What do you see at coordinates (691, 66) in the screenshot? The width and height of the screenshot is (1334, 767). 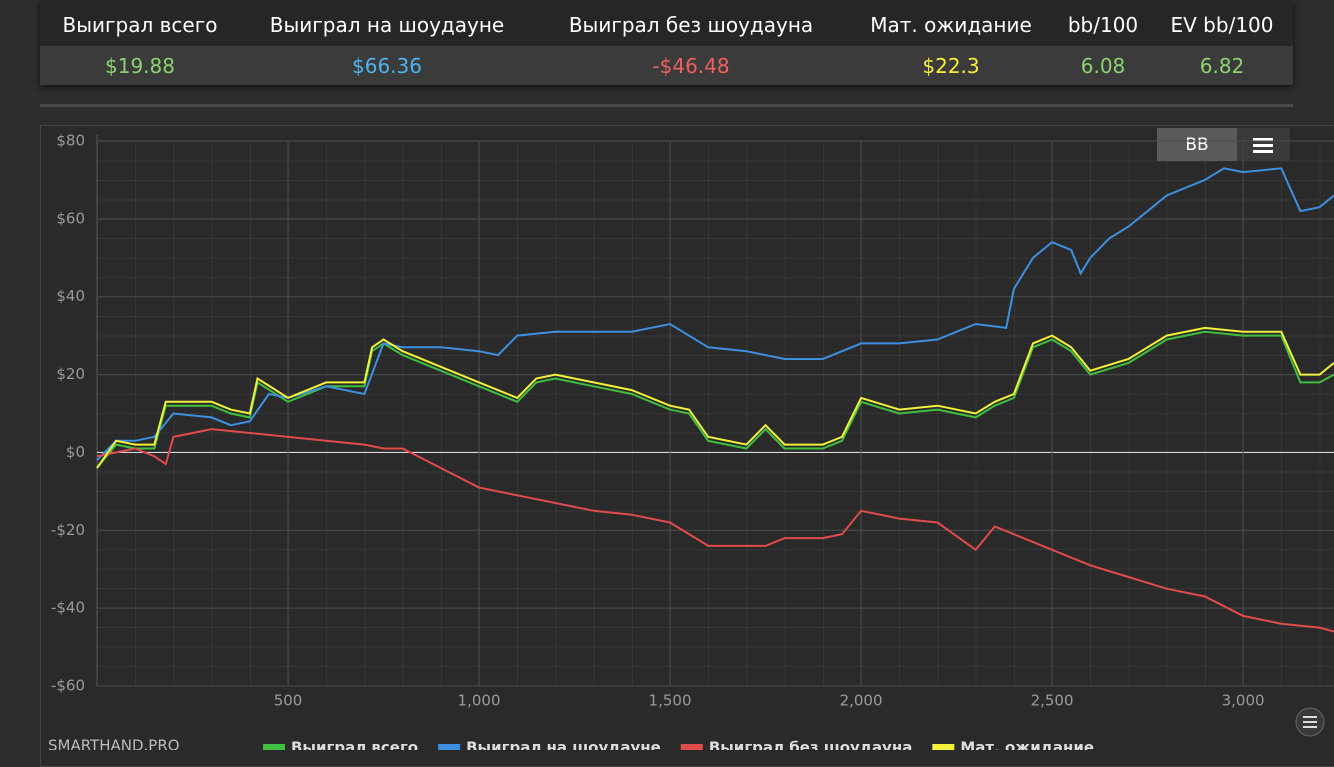 I see `value-cell: -$46.48` at bounding box center [691, 66].